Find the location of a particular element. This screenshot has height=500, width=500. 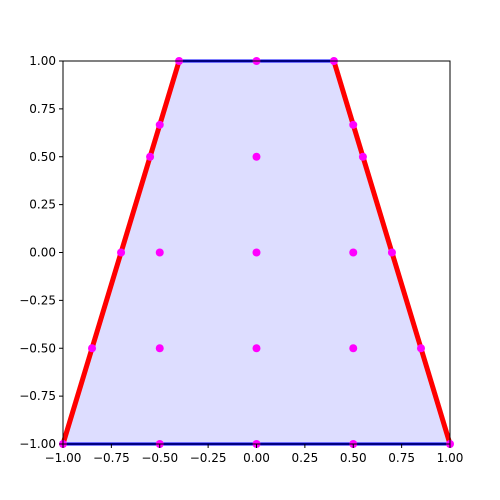

y-tick-label: 0.00 is located at coordinates (42, 253).